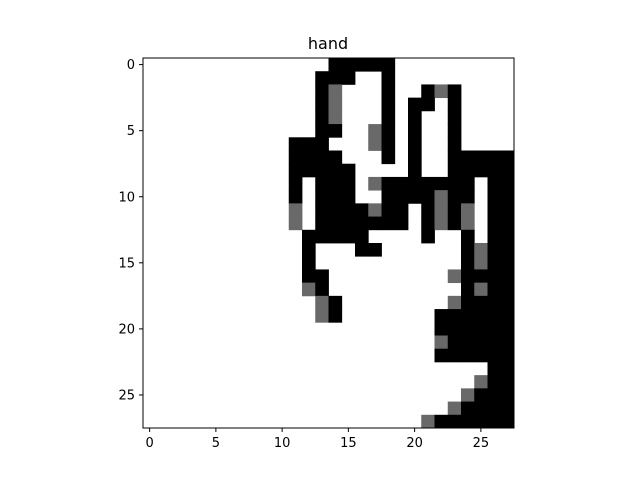  Describe the element at coordinates (348, 443) in the screenshot. I see `x-tick-label: 15` at that location.